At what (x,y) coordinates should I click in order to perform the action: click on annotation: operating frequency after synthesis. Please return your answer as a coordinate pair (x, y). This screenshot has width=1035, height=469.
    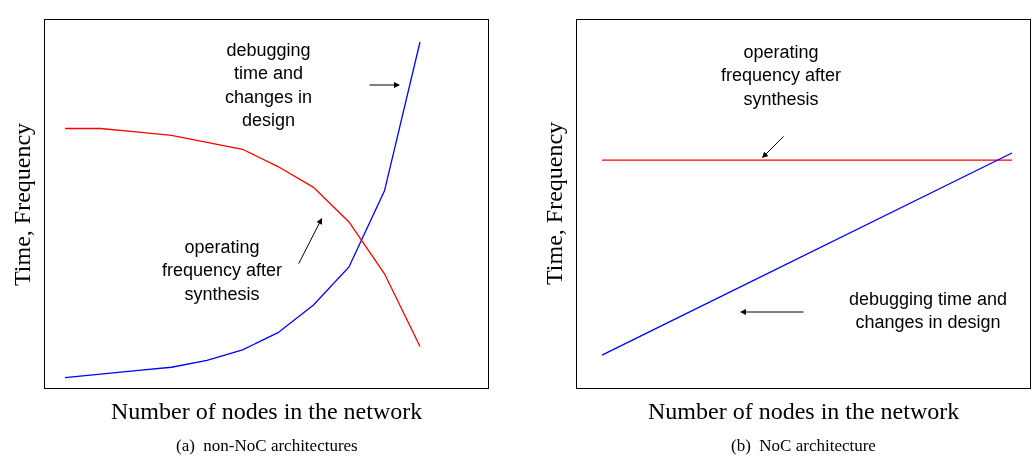
    Looking at the image, I should click on (222, 270).